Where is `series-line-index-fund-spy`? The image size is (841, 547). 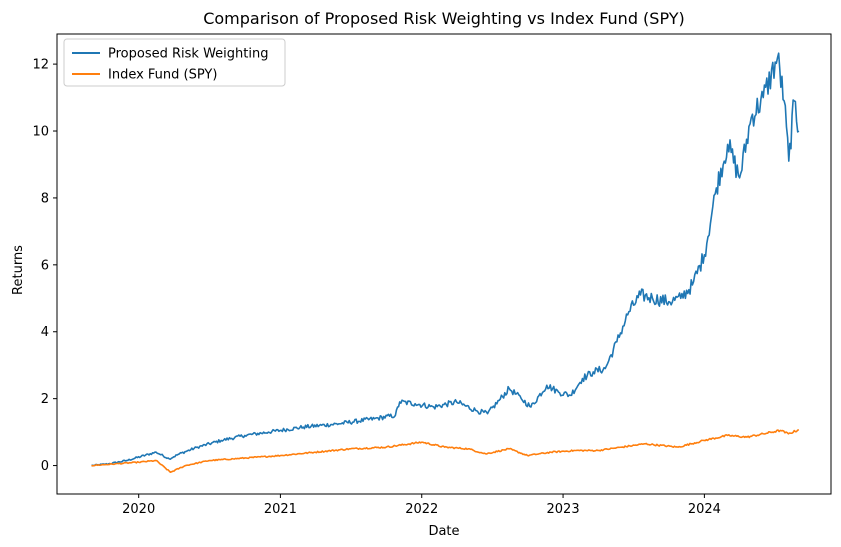 series-line-index-fund-spy is located at coordinates (445, 451).